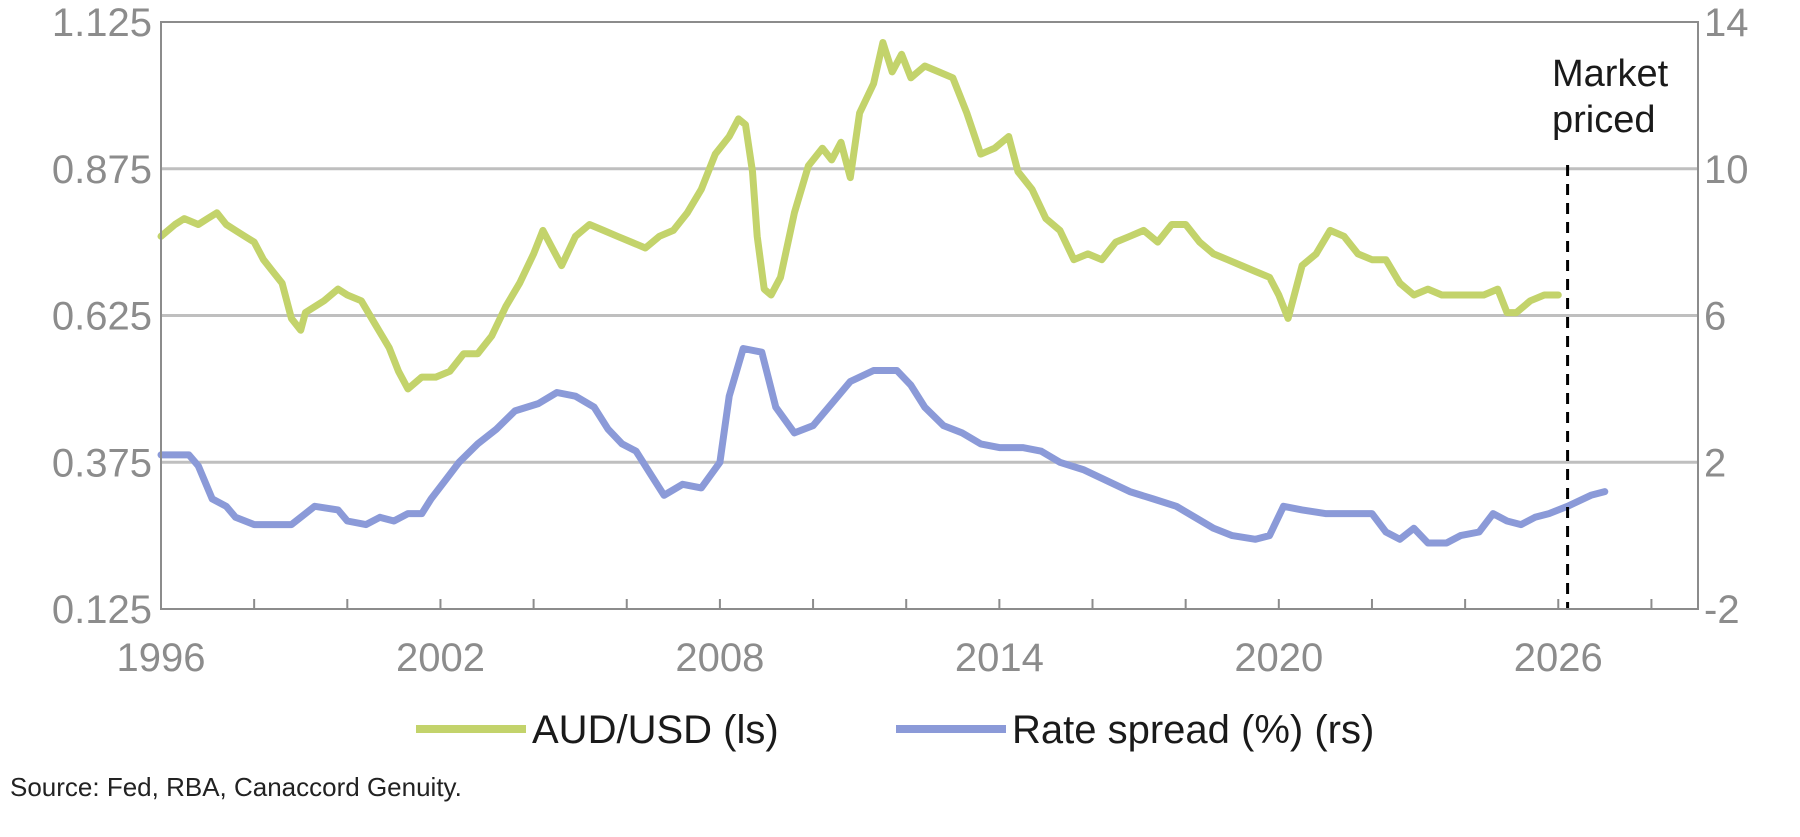 The image size is (1800, 837). I want to click on x-axis-tick-label: 1996, so click(161, 658).